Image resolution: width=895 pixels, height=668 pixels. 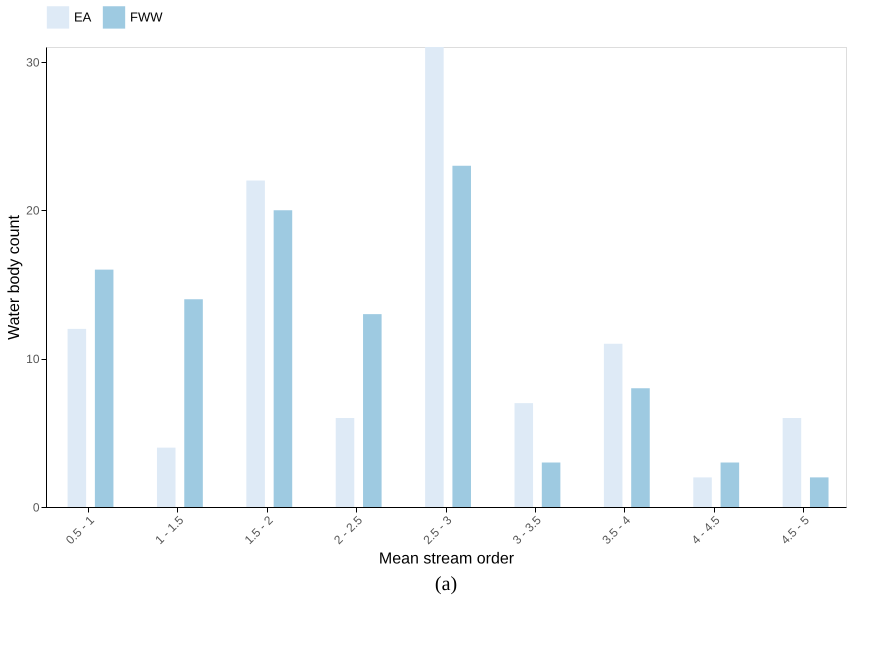 What do you see at coordinates (616, 530) in the screenshot?
I see `x-tick-label: 3.5 - 4` at bounding box center [616, 530].